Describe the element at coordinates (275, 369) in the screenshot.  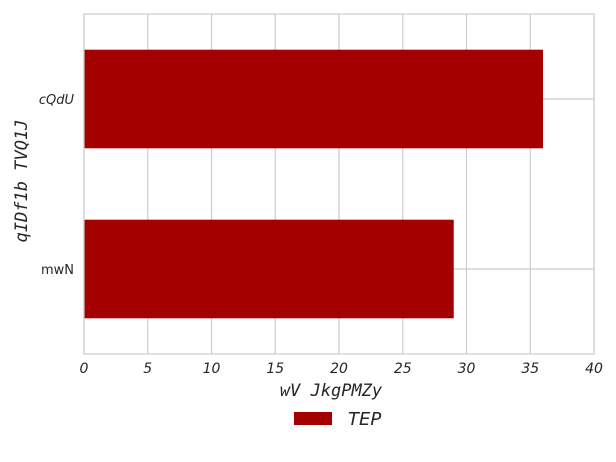
I see `x-tick-label-15: 15` at that location.